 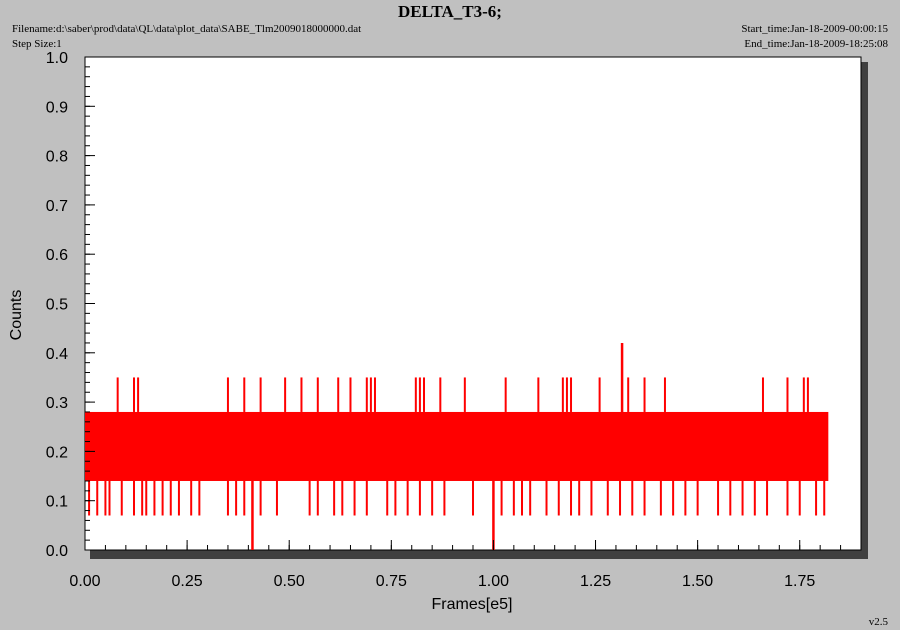 I want to click on y-tick-label: 0.0, so click(x=57, y=551).